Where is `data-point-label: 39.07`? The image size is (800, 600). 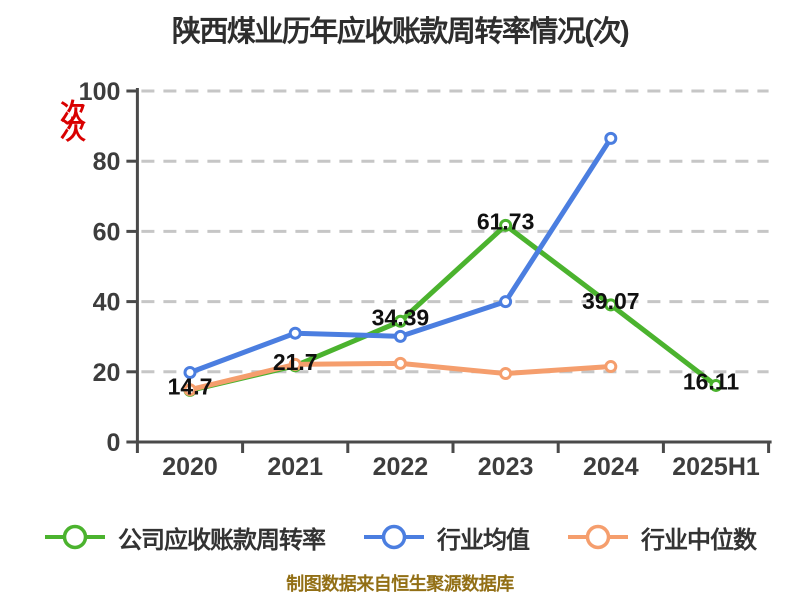
data-point-label: 39.07 is located at coordinates (611, 301).